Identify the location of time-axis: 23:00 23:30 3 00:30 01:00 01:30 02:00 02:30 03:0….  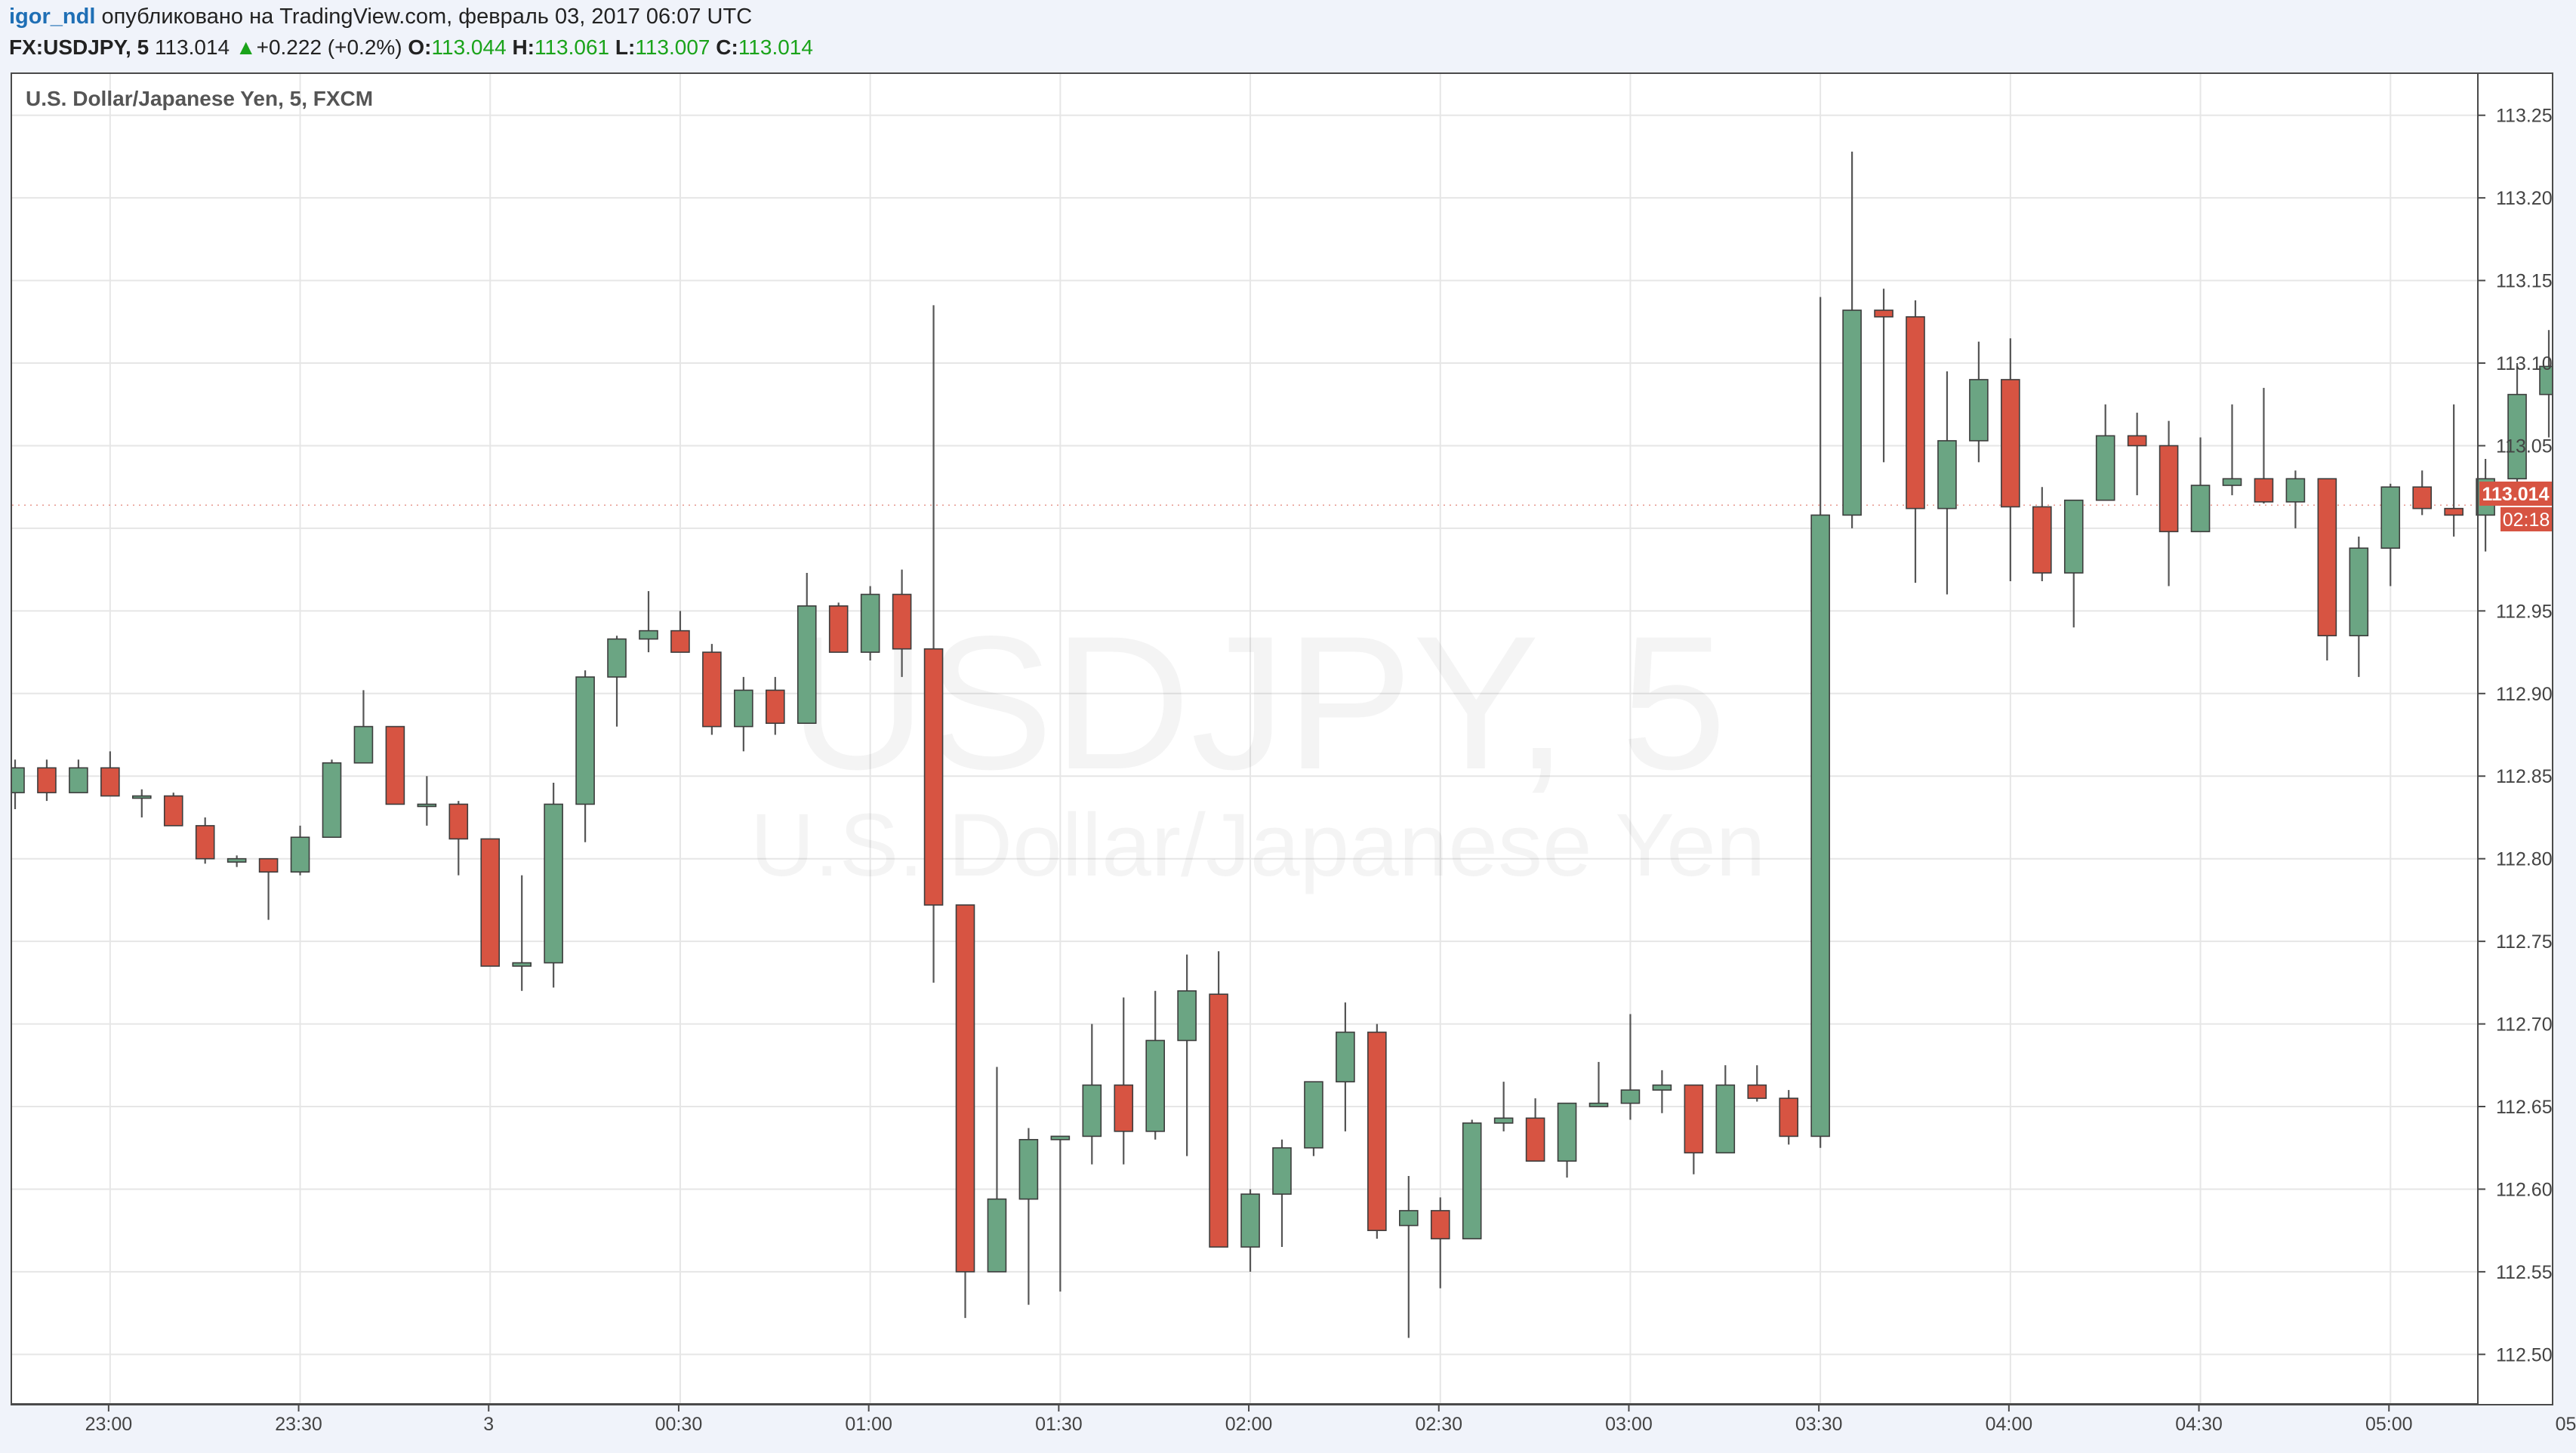
(1288, 1427).